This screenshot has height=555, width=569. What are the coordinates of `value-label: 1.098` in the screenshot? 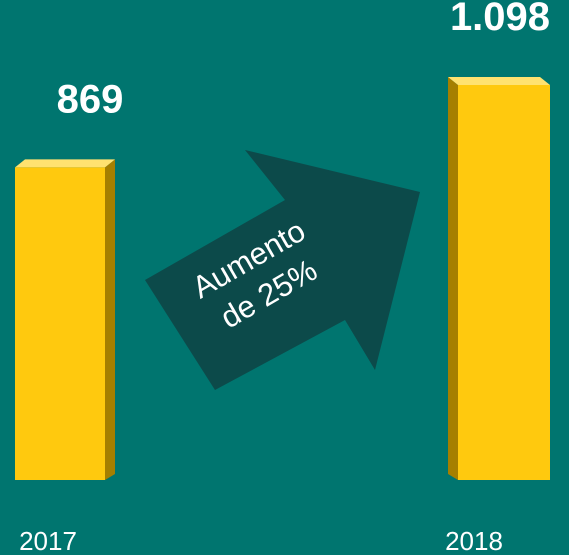 It's located at (500, 19).